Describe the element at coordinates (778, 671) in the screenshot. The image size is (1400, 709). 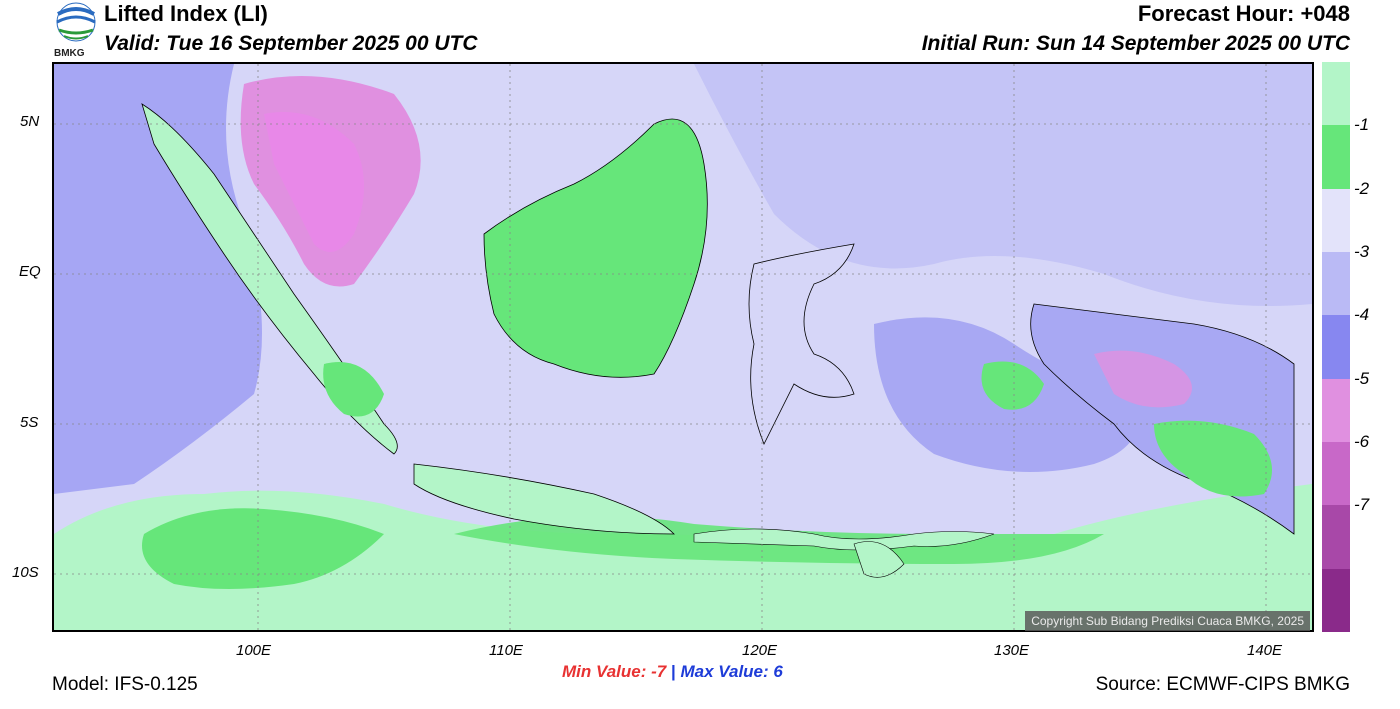
I see `max-value: 6` at that location.